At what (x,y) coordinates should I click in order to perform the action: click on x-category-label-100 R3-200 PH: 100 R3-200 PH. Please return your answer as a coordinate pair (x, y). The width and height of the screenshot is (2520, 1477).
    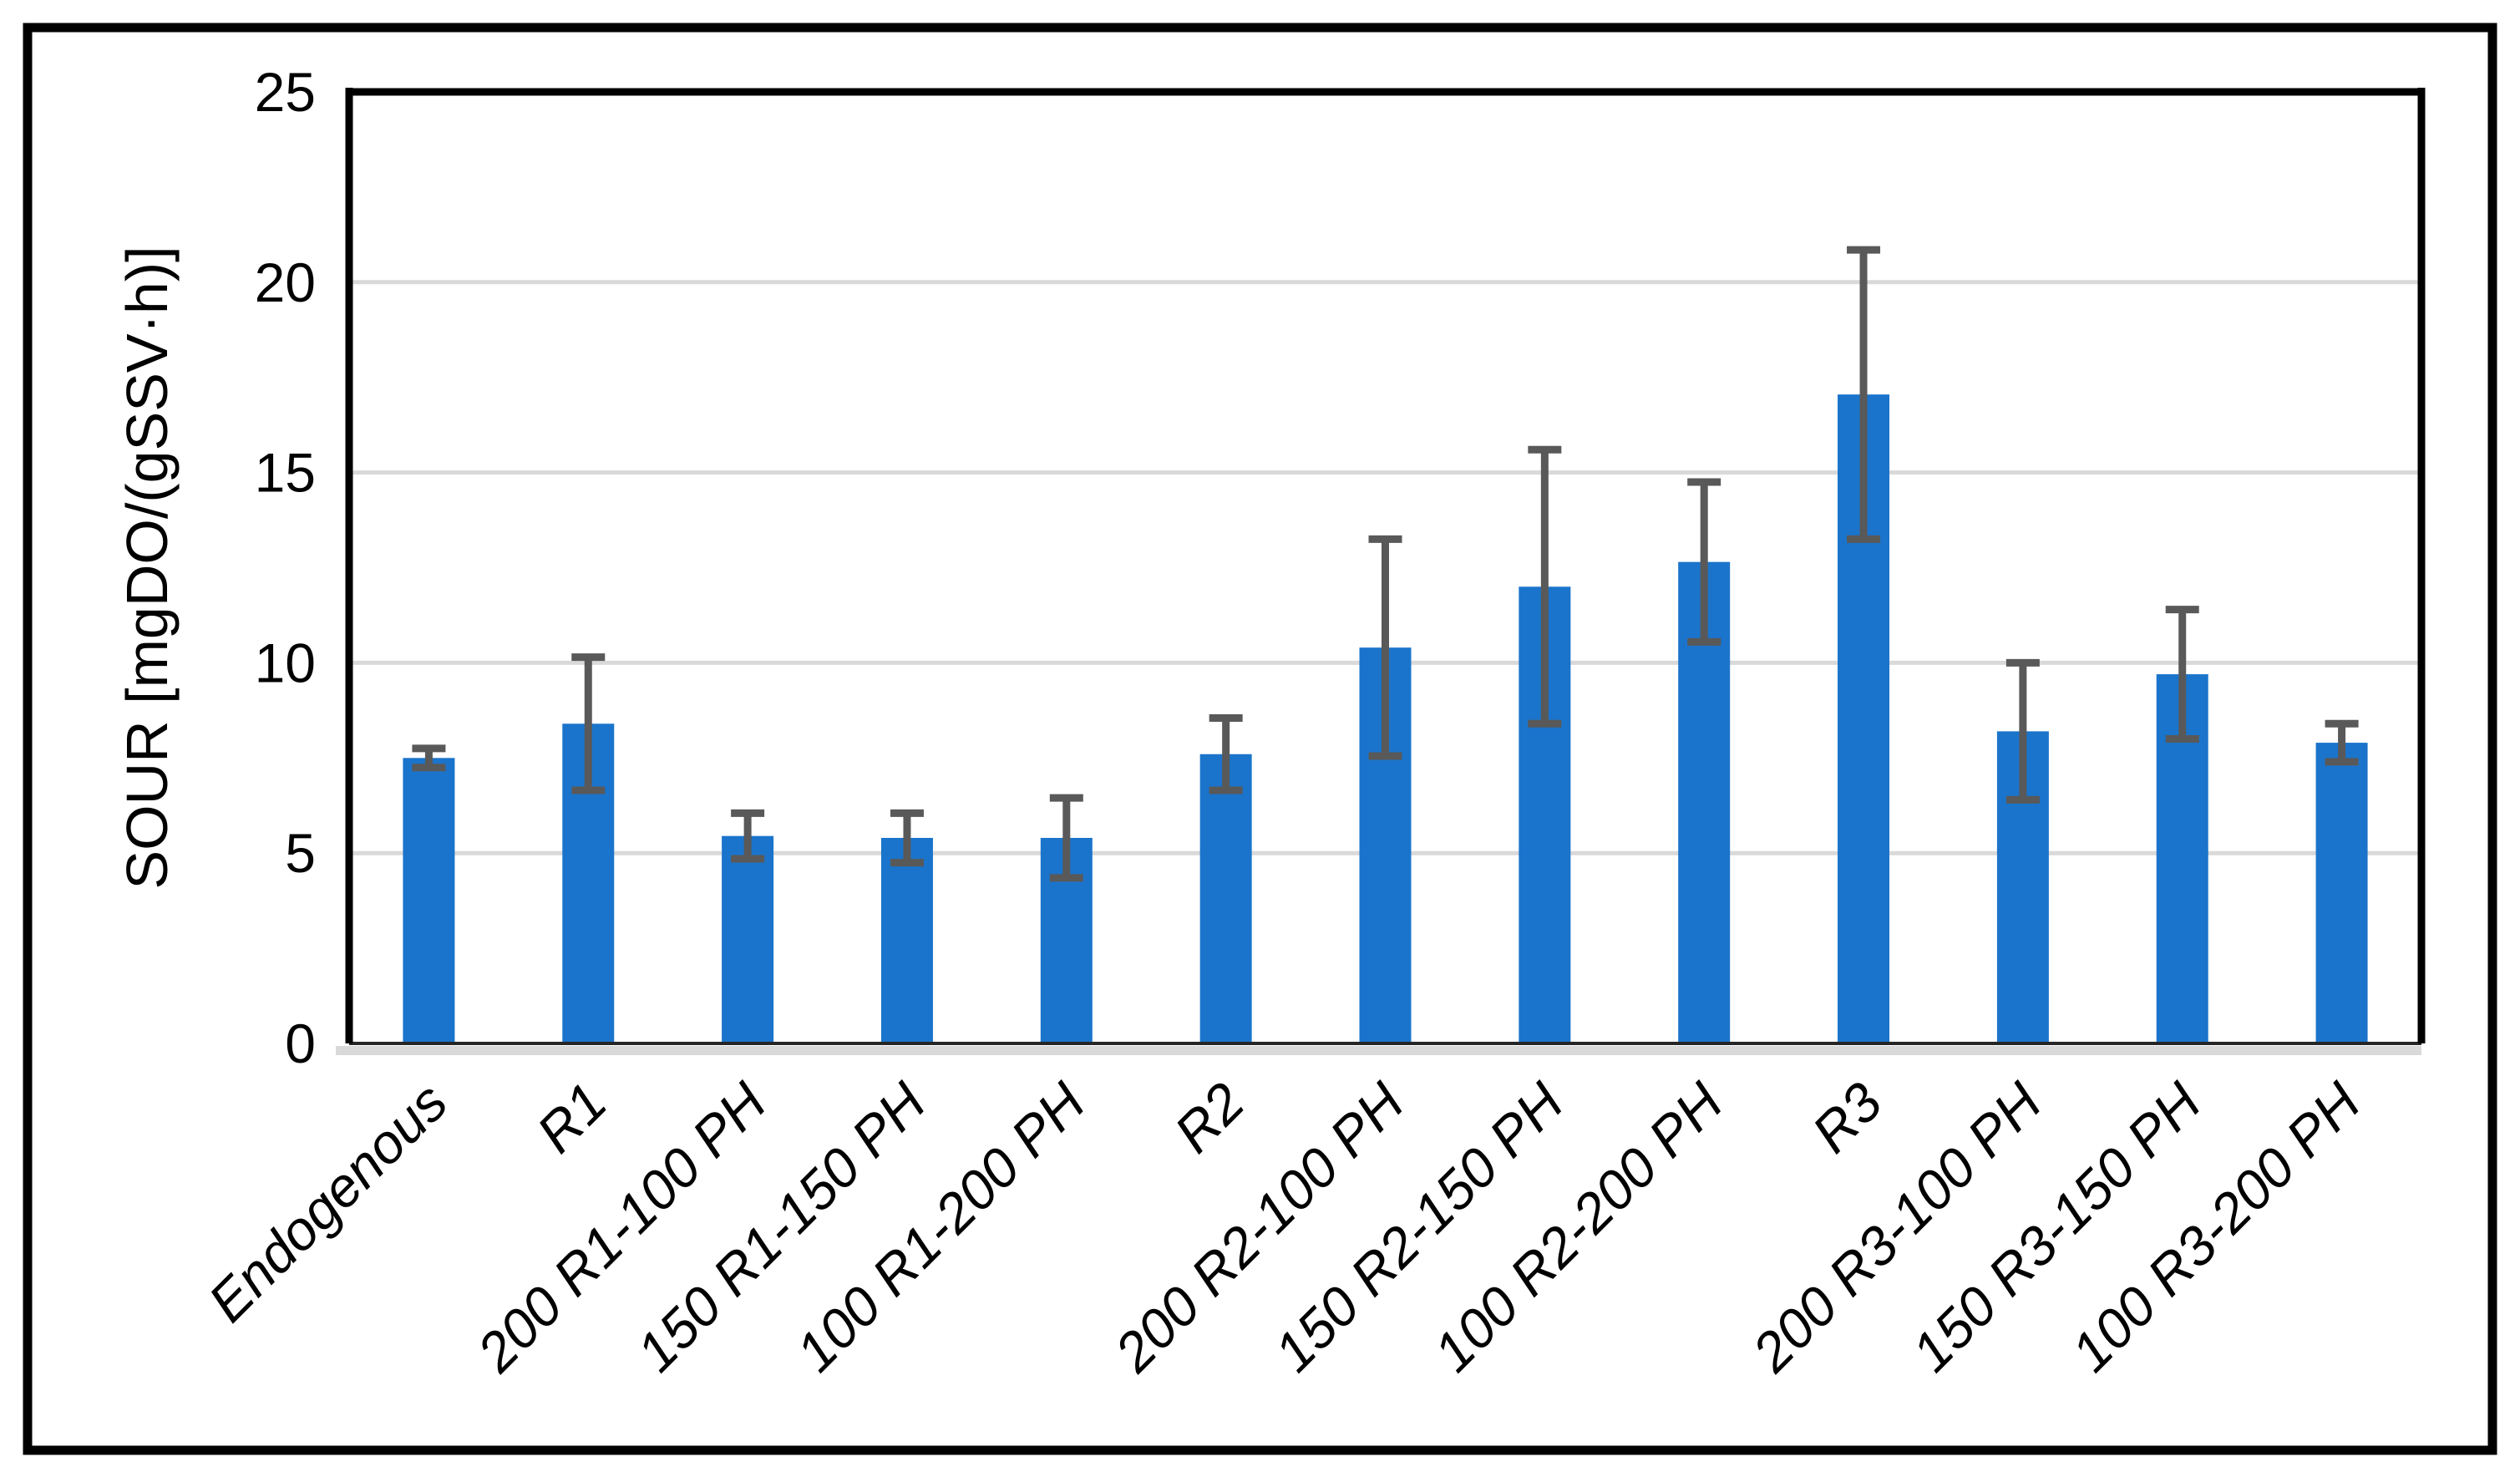
    Looking at the image, I should click on (2215, 1226).